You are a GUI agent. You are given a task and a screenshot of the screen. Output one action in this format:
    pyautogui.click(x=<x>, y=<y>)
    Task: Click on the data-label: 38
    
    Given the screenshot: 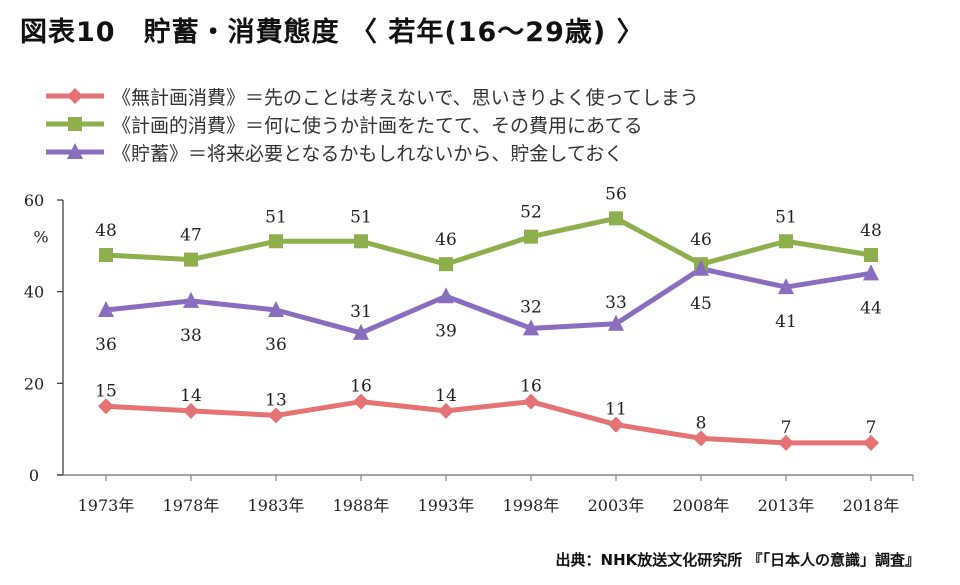 What is the action you would take?
    pyautogui.click(x=191, y=336)
    